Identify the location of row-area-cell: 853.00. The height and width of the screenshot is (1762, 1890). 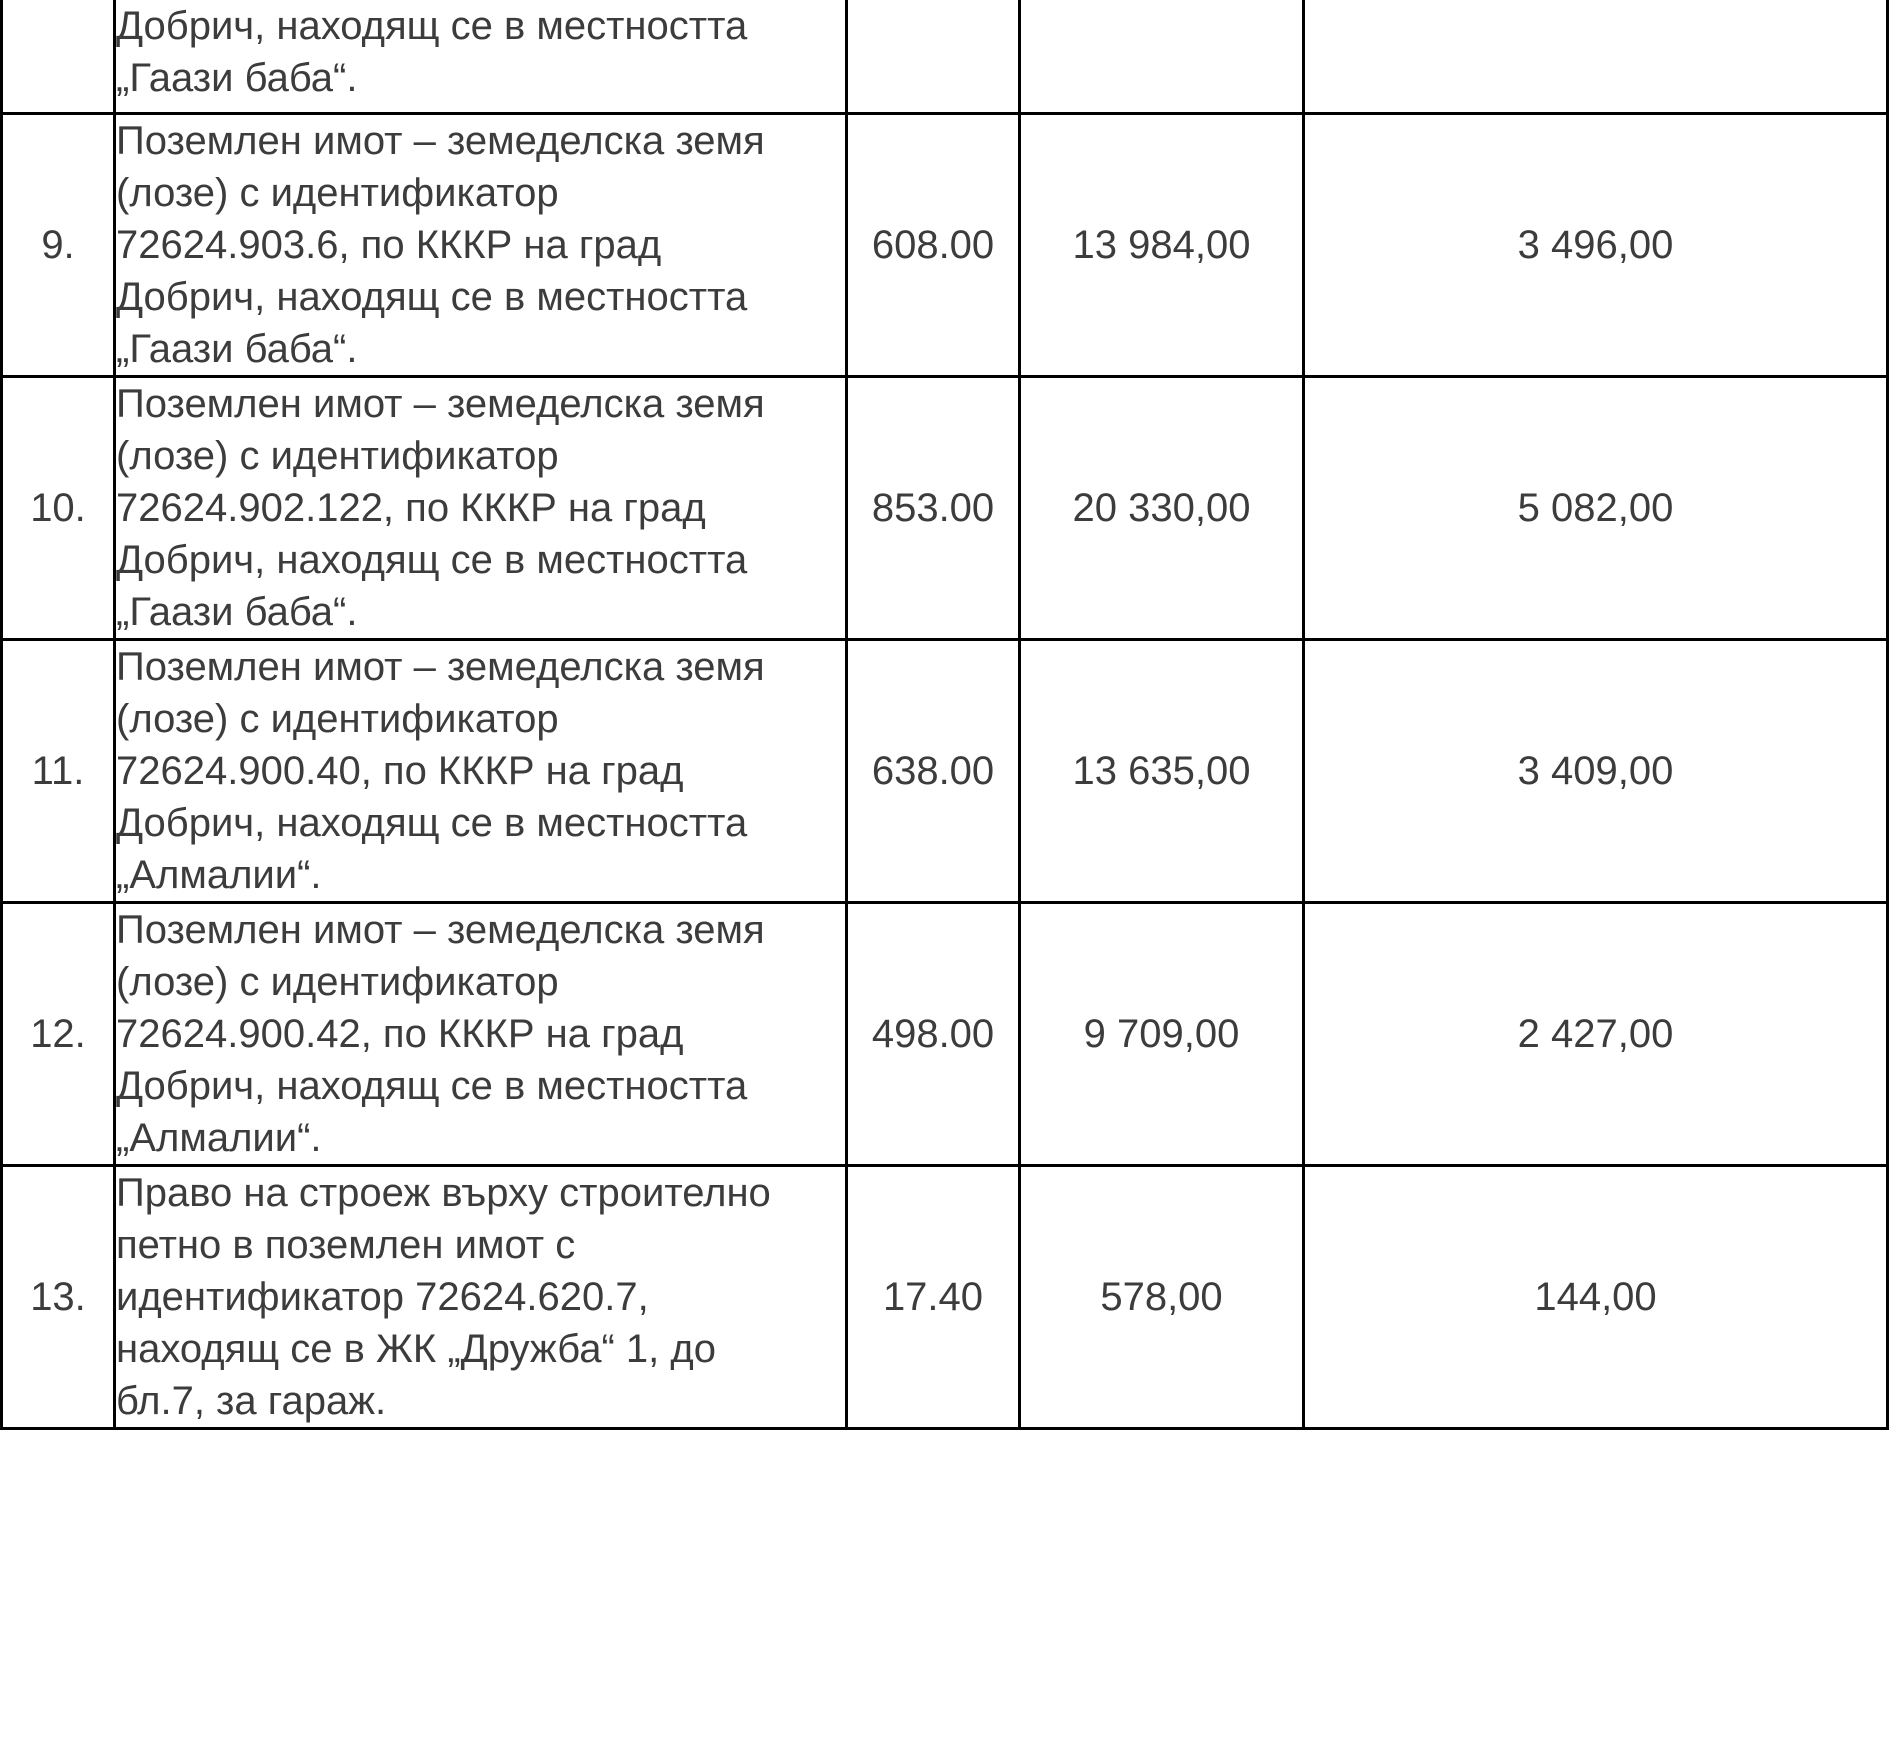
(933, 508).